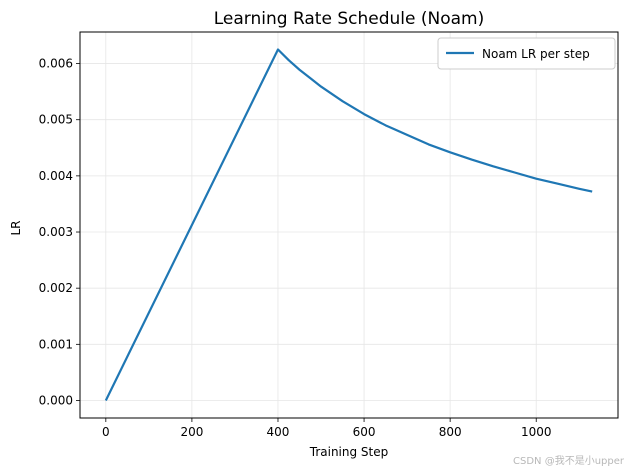 This screenshot has height=470, width=630. What do you see at coordinates (56, 120) in the screenshot?
I see `y-tick-label: 0.005` at bounding box center [56, 120].